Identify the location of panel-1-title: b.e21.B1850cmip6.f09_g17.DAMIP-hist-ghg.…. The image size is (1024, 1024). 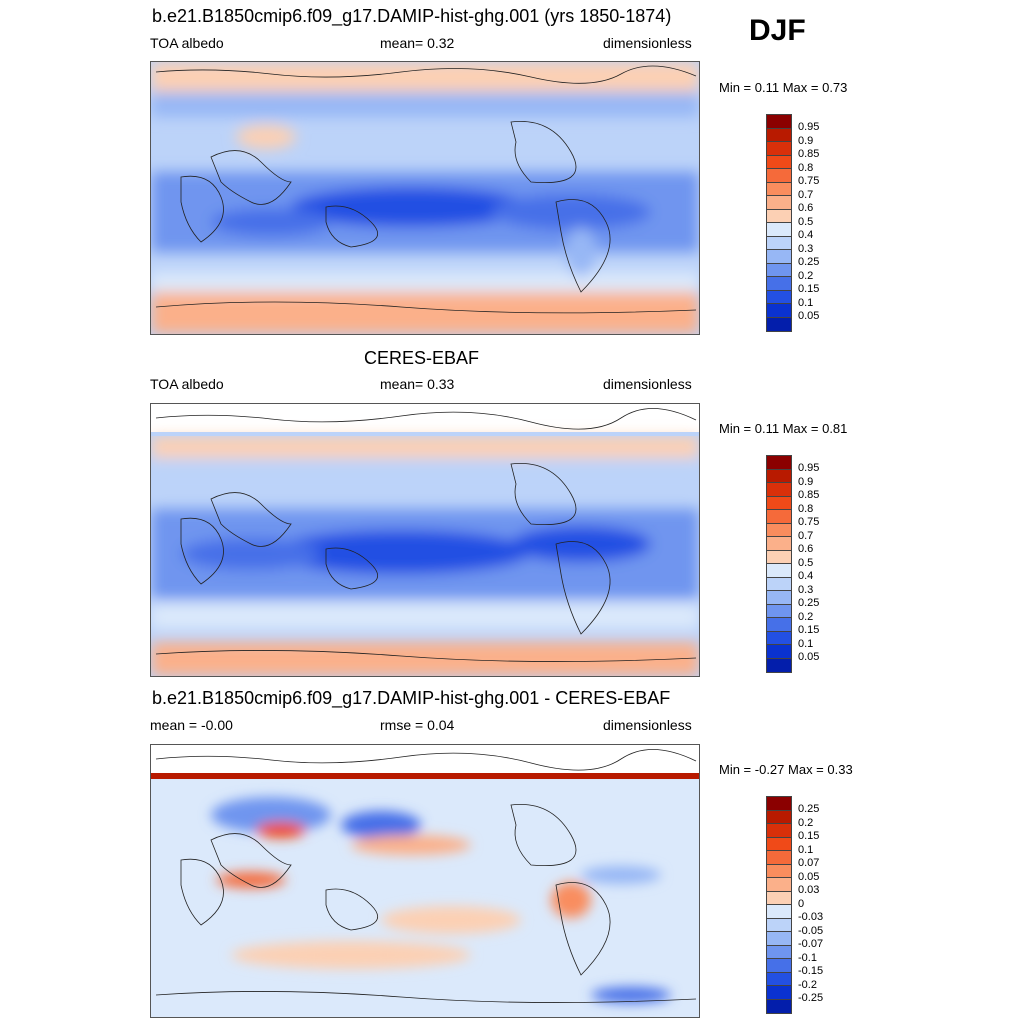
(412, 16).